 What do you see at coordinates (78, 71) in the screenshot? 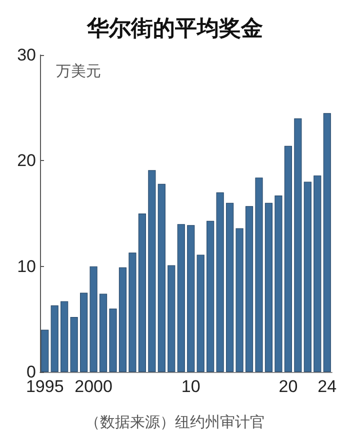
I see `y-axis-title: 万美元` at bounding box center [78, 71].